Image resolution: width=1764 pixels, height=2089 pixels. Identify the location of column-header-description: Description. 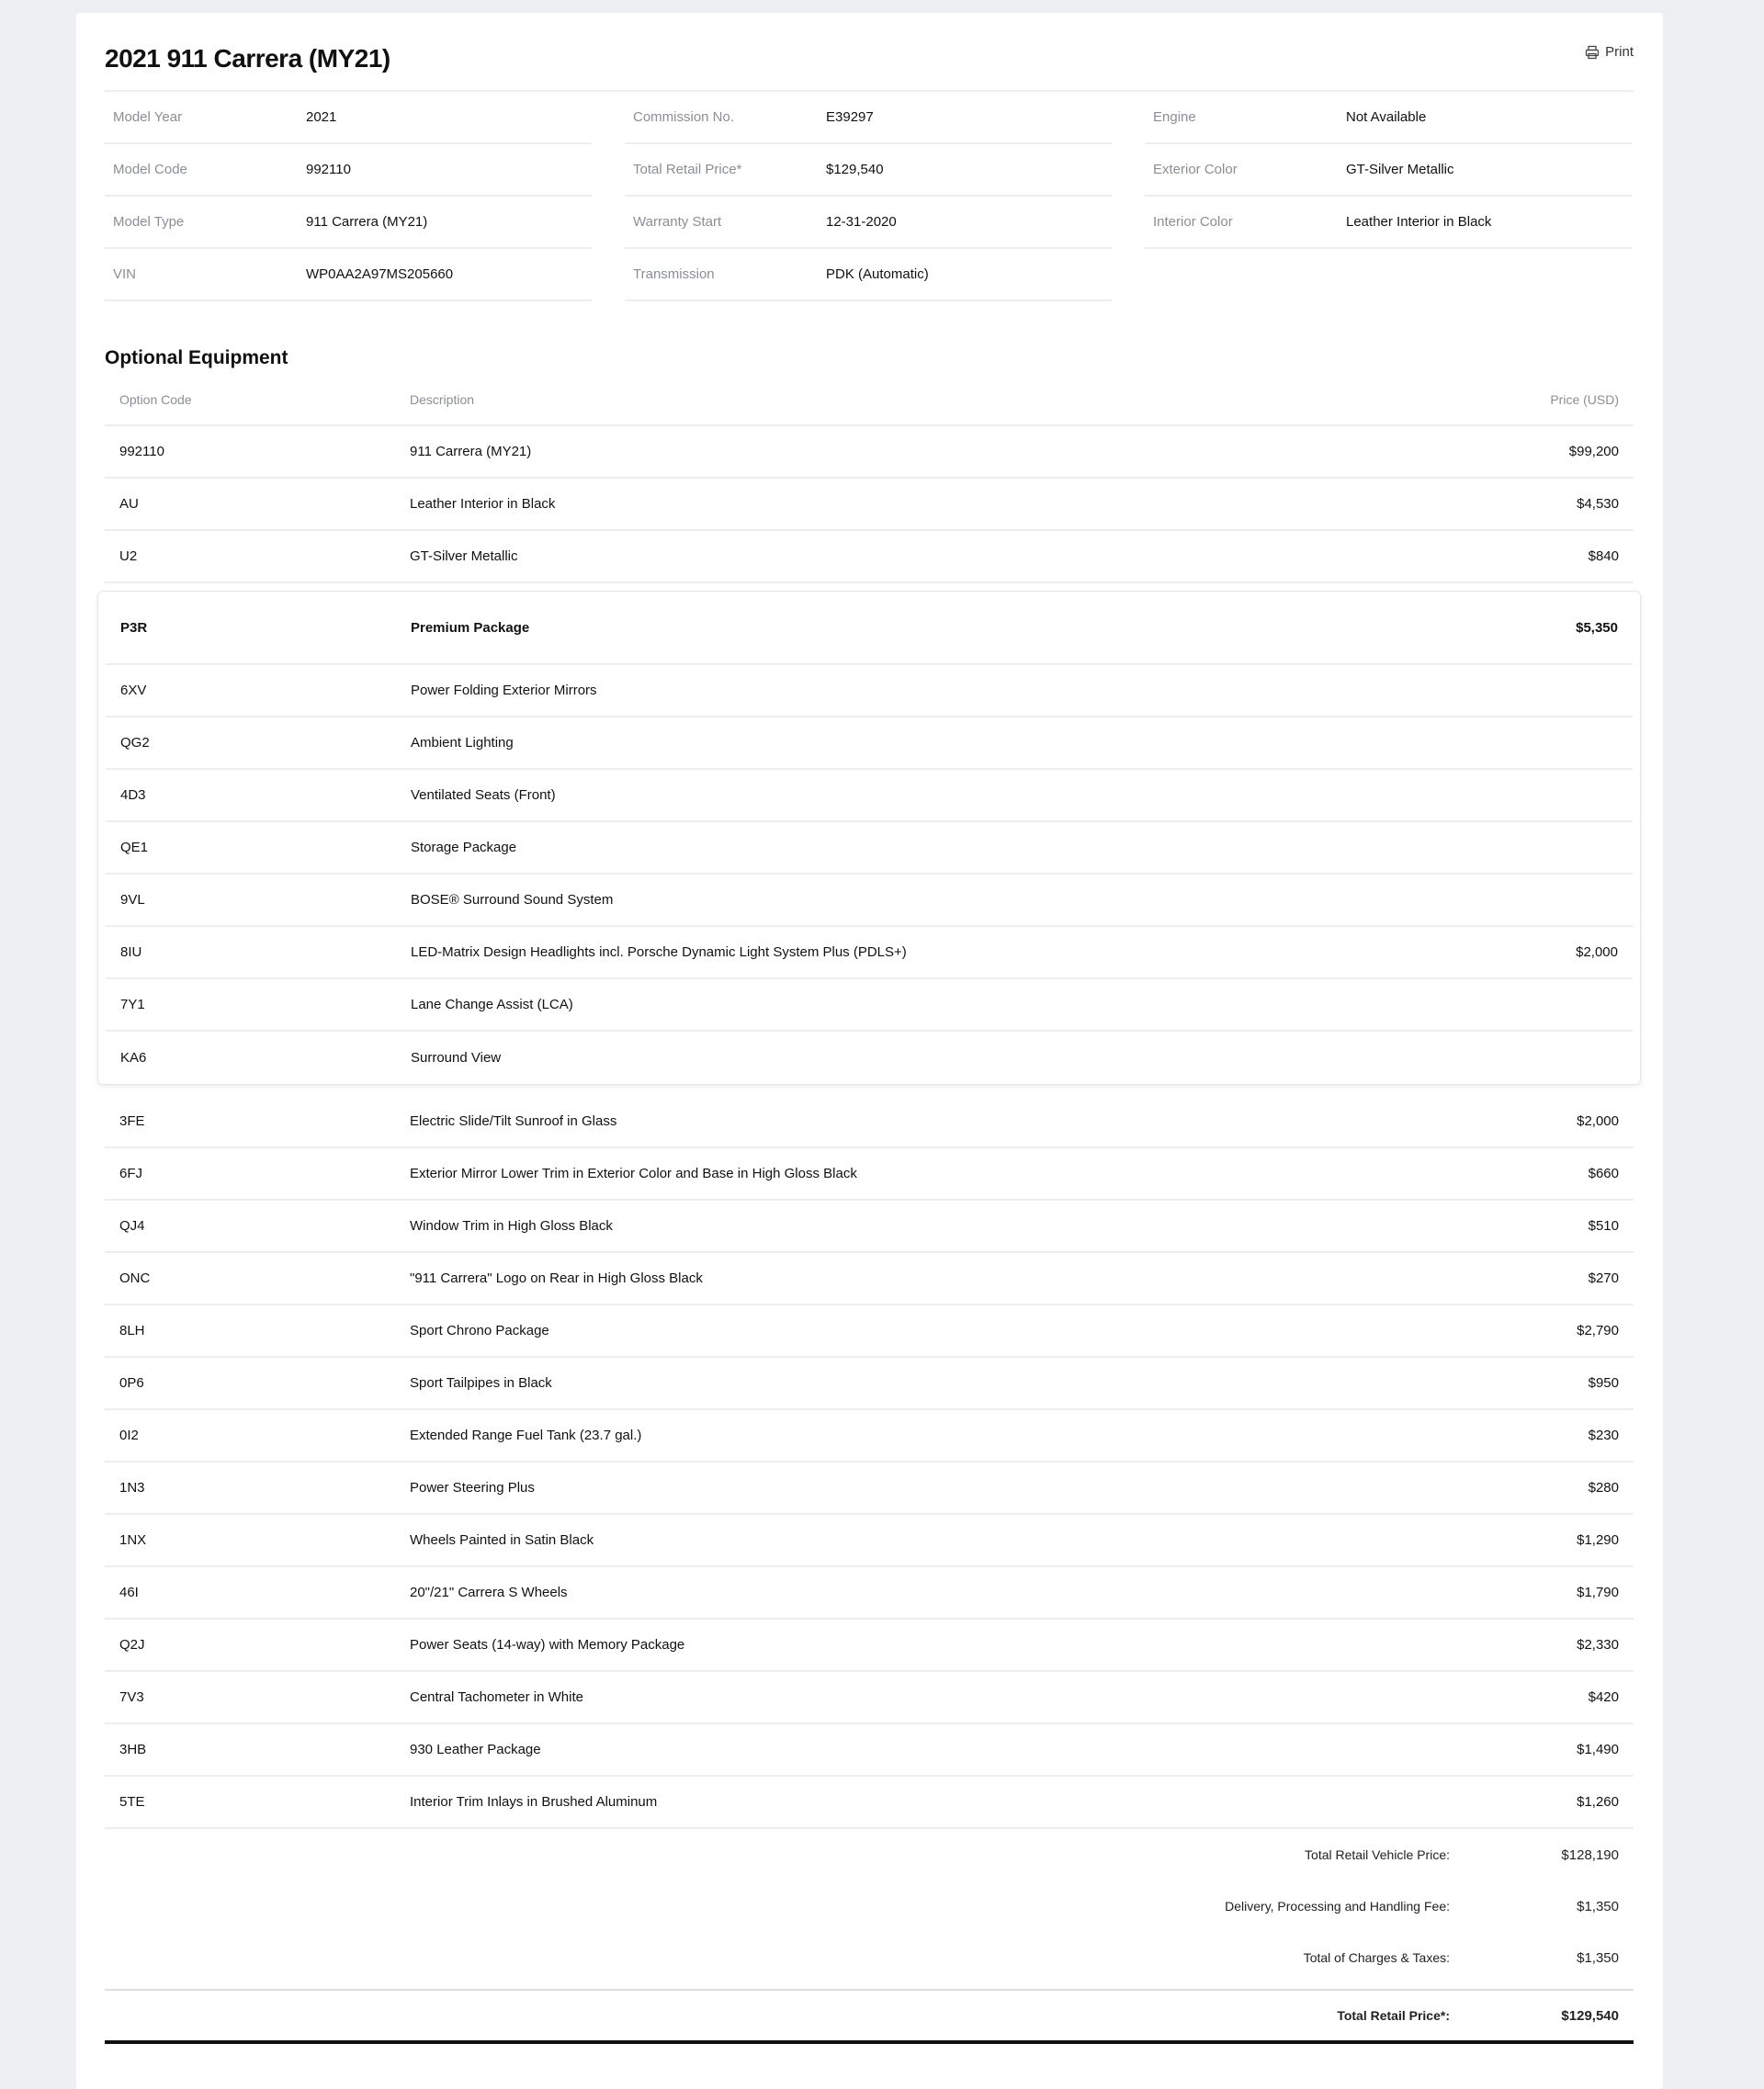
(442, 400).